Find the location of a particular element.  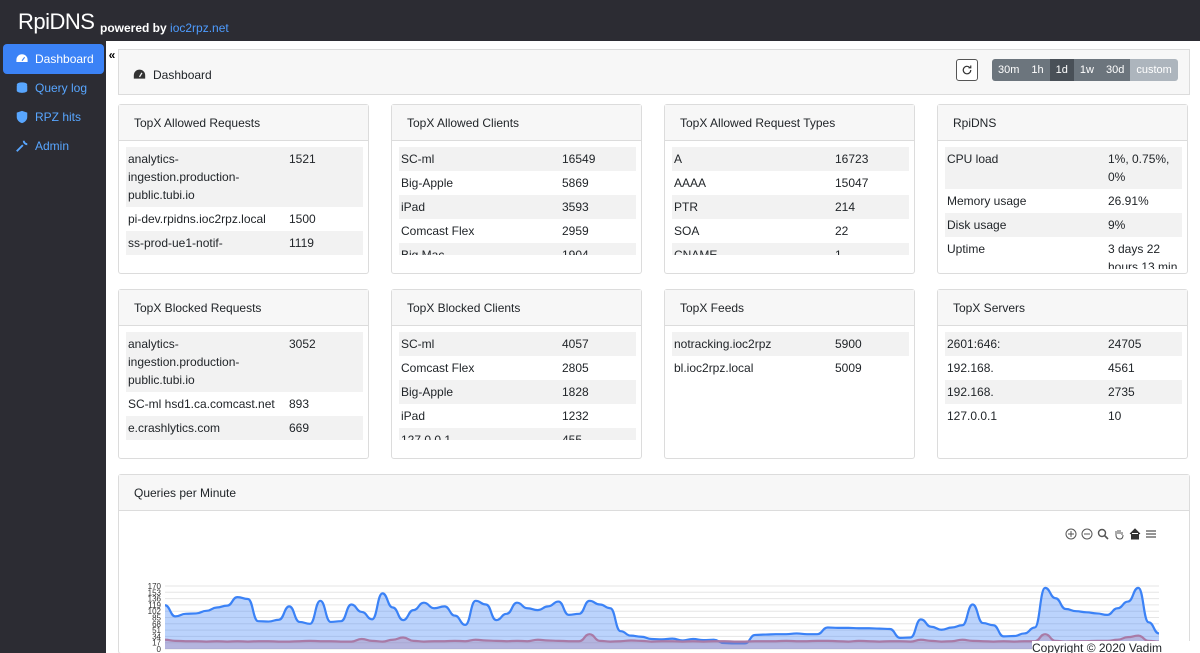

list-item-key: SOA is located at coordinates (687, 231).